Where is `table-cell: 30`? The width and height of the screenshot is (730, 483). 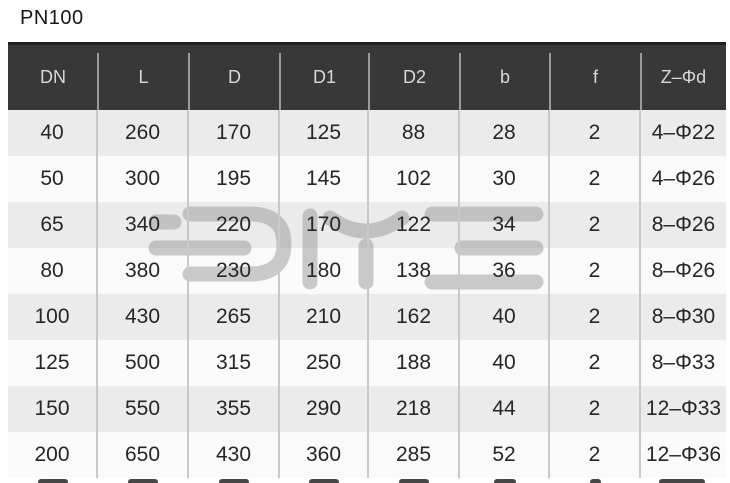
table-cell: 30 is located at coordinates (505, 179).